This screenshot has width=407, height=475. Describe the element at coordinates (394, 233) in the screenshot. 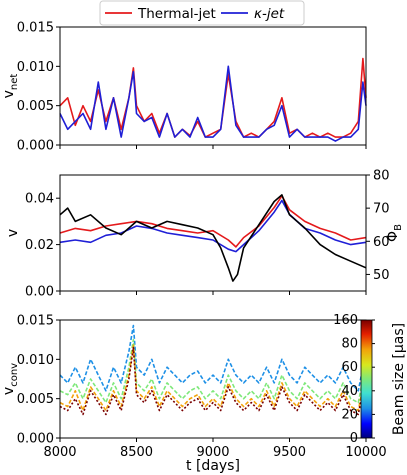

I see `y-axis-label-phib: ΦB` at that location.